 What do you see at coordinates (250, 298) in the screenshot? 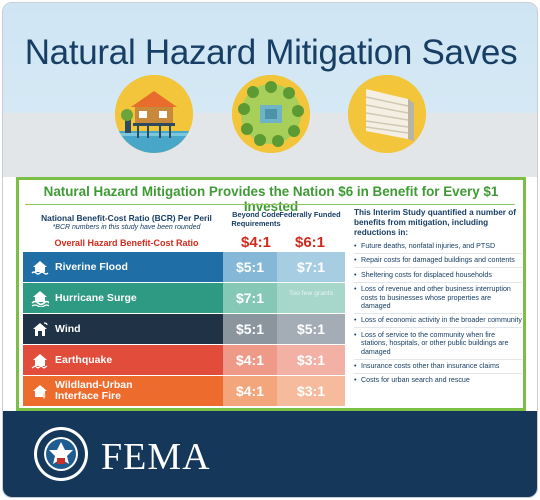
I see `ratio-beyond-code: $7:1` at bounding box center [250, 298].